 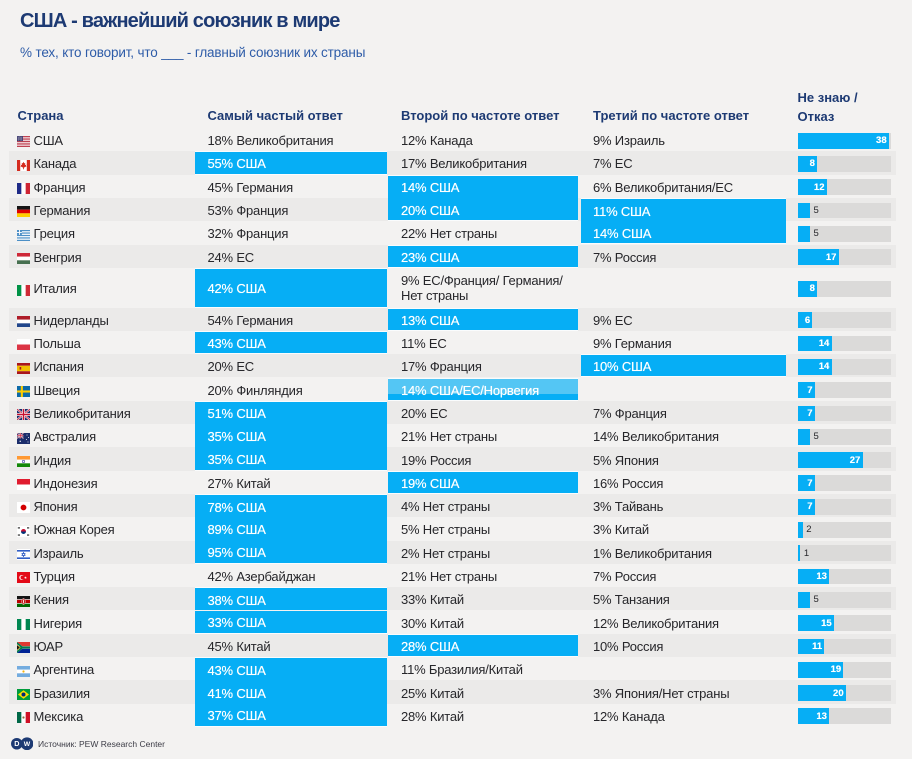 I want to click on svg-text: W, so click(x=27, y=744).